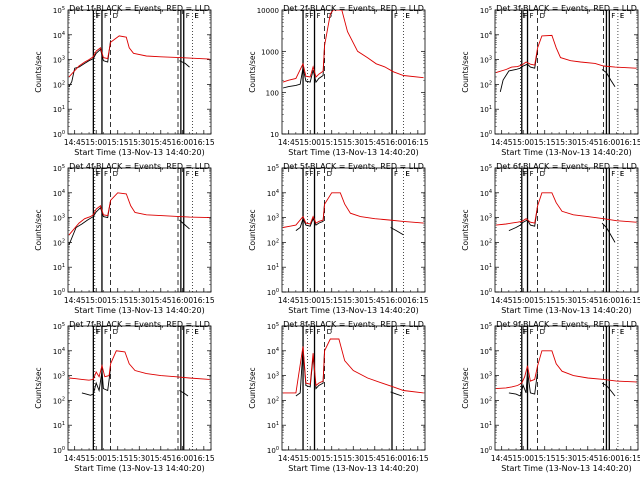 The width and height of the screenshot is (640, 480). What do you see at coordinates (270, 52) in the screenshot?
I see `y-tick-label: 1000` at bounding box center [270, 52].